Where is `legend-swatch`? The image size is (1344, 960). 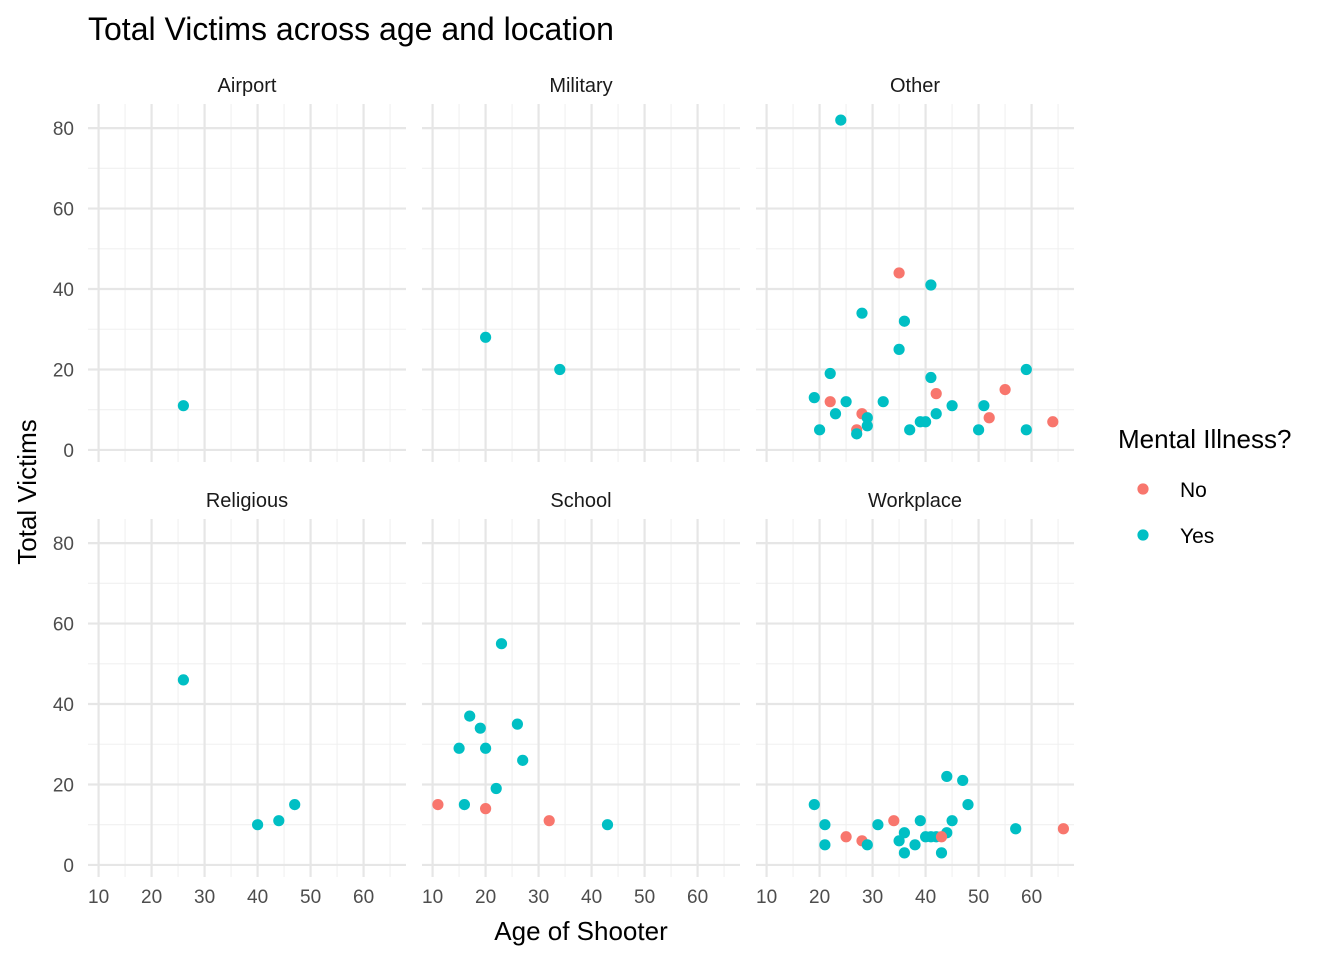
legend-swatch is located at coordinates (1143, 489).